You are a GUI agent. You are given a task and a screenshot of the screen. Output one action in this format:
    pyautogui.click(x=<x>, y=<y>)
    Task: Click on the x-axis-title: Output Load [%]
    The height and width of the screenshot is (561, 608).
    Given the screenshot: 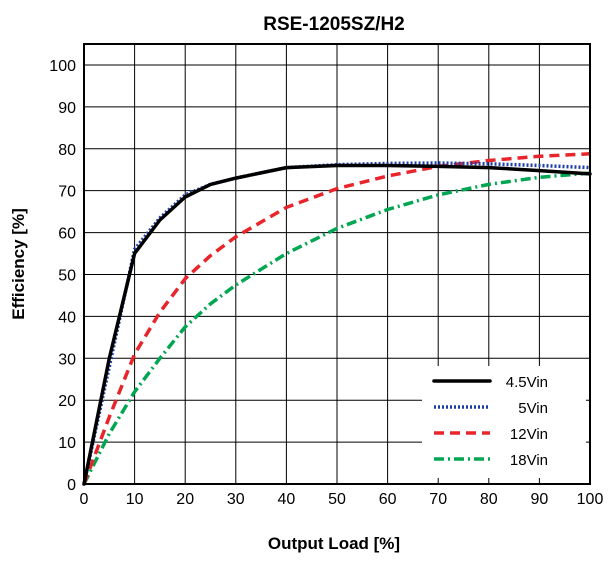 What is the action you would take?
    pyautogui.click(x=334, y=543)
    